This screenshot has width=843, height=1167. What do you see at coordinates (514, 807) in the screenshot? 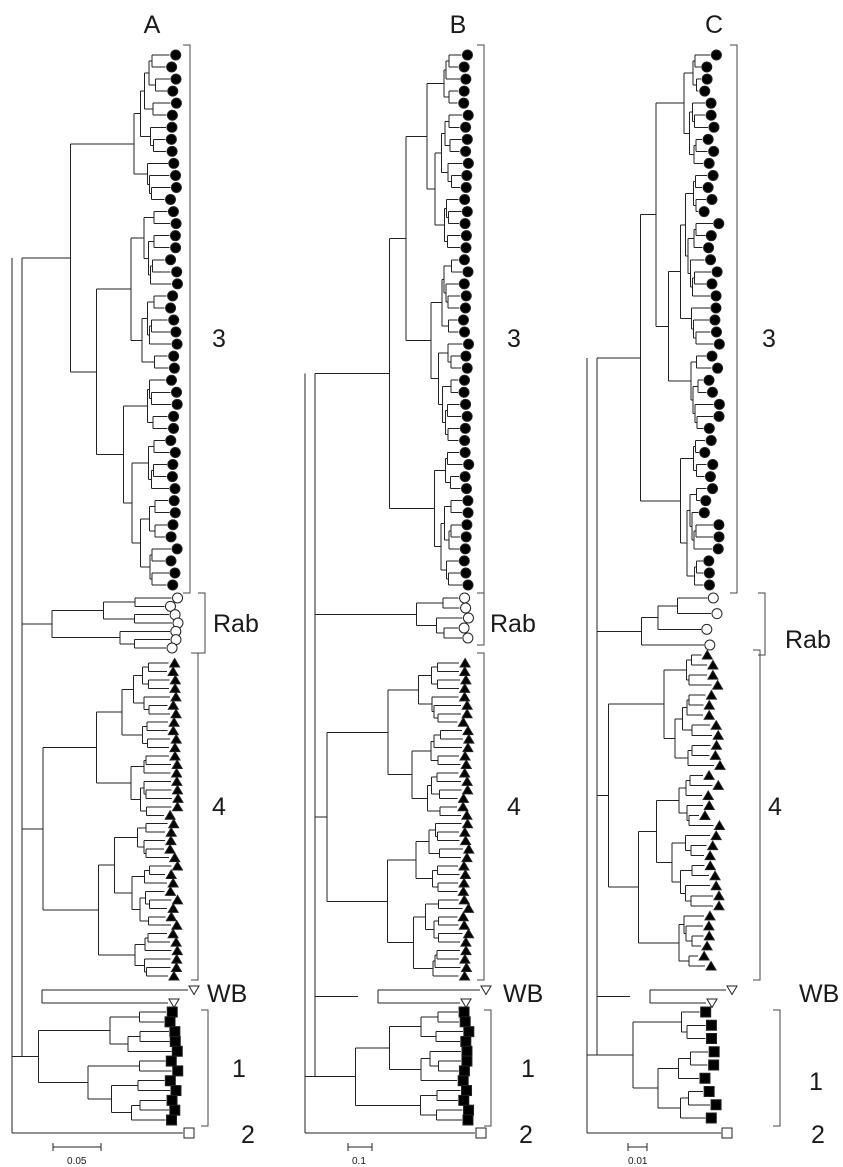
I see `clade-label-b-4: 4` at bounding box center [514, 807].